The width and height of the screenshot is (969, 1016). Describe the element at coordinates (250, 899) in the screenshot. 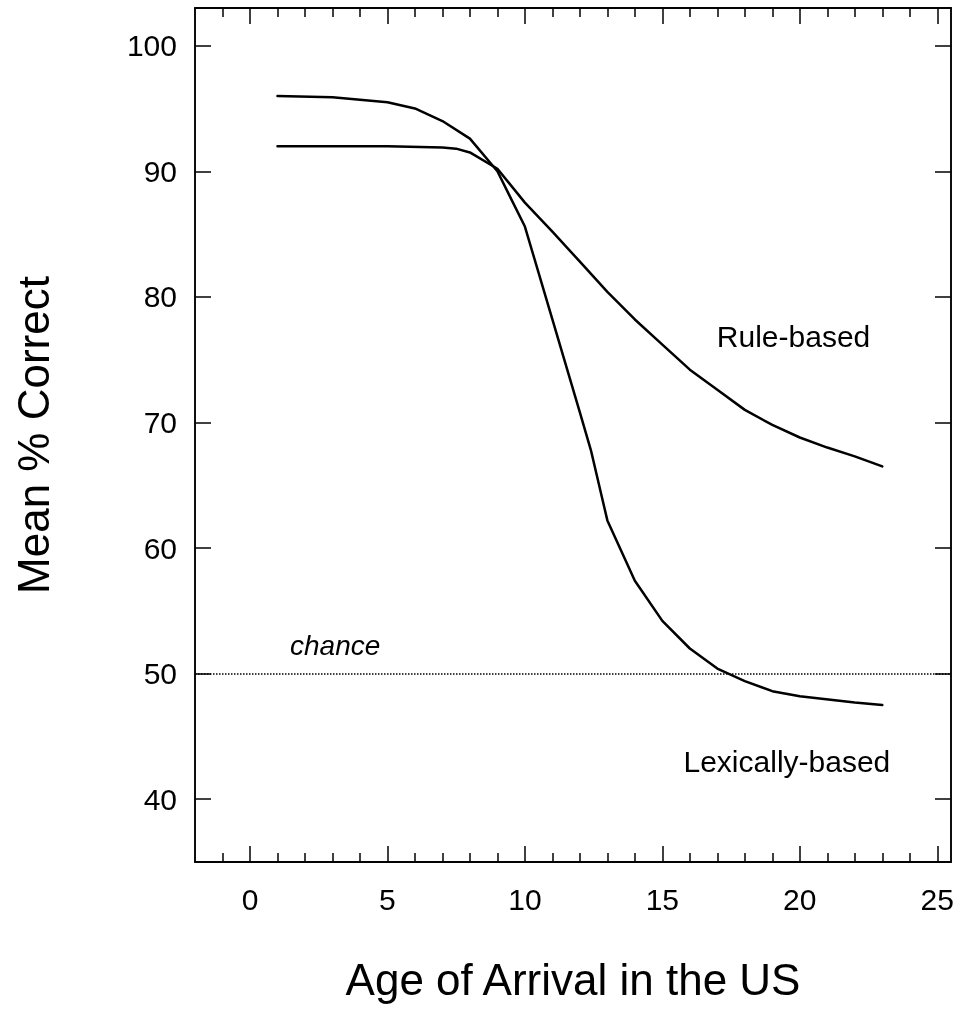

I see `x-tick-label: 0` at that location.